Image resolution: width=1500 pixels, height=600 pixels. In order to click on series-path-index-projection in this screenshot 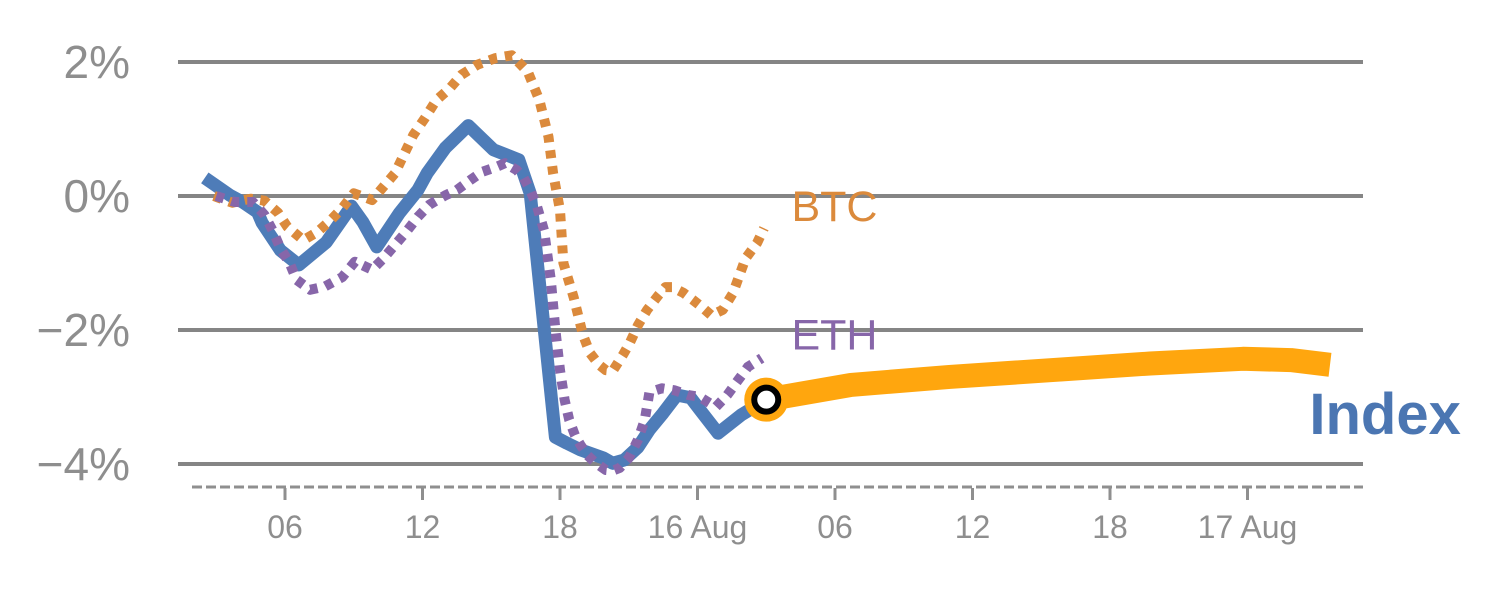, I will do `click(1048, 379)`.